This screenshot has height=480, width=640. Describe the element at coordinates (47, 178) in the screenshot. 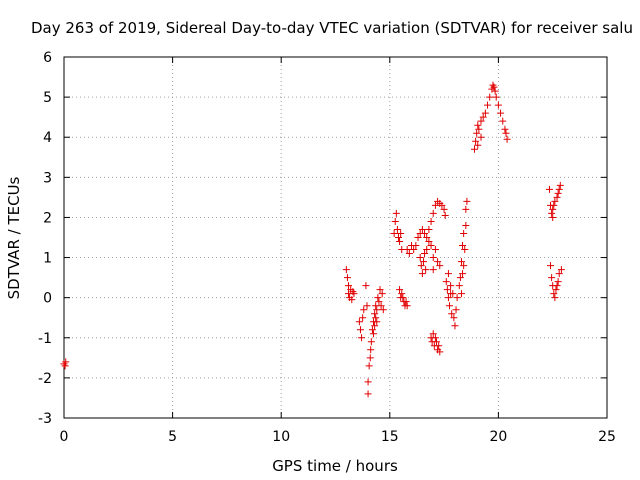

I see `y-tick-label: 3` at that location.